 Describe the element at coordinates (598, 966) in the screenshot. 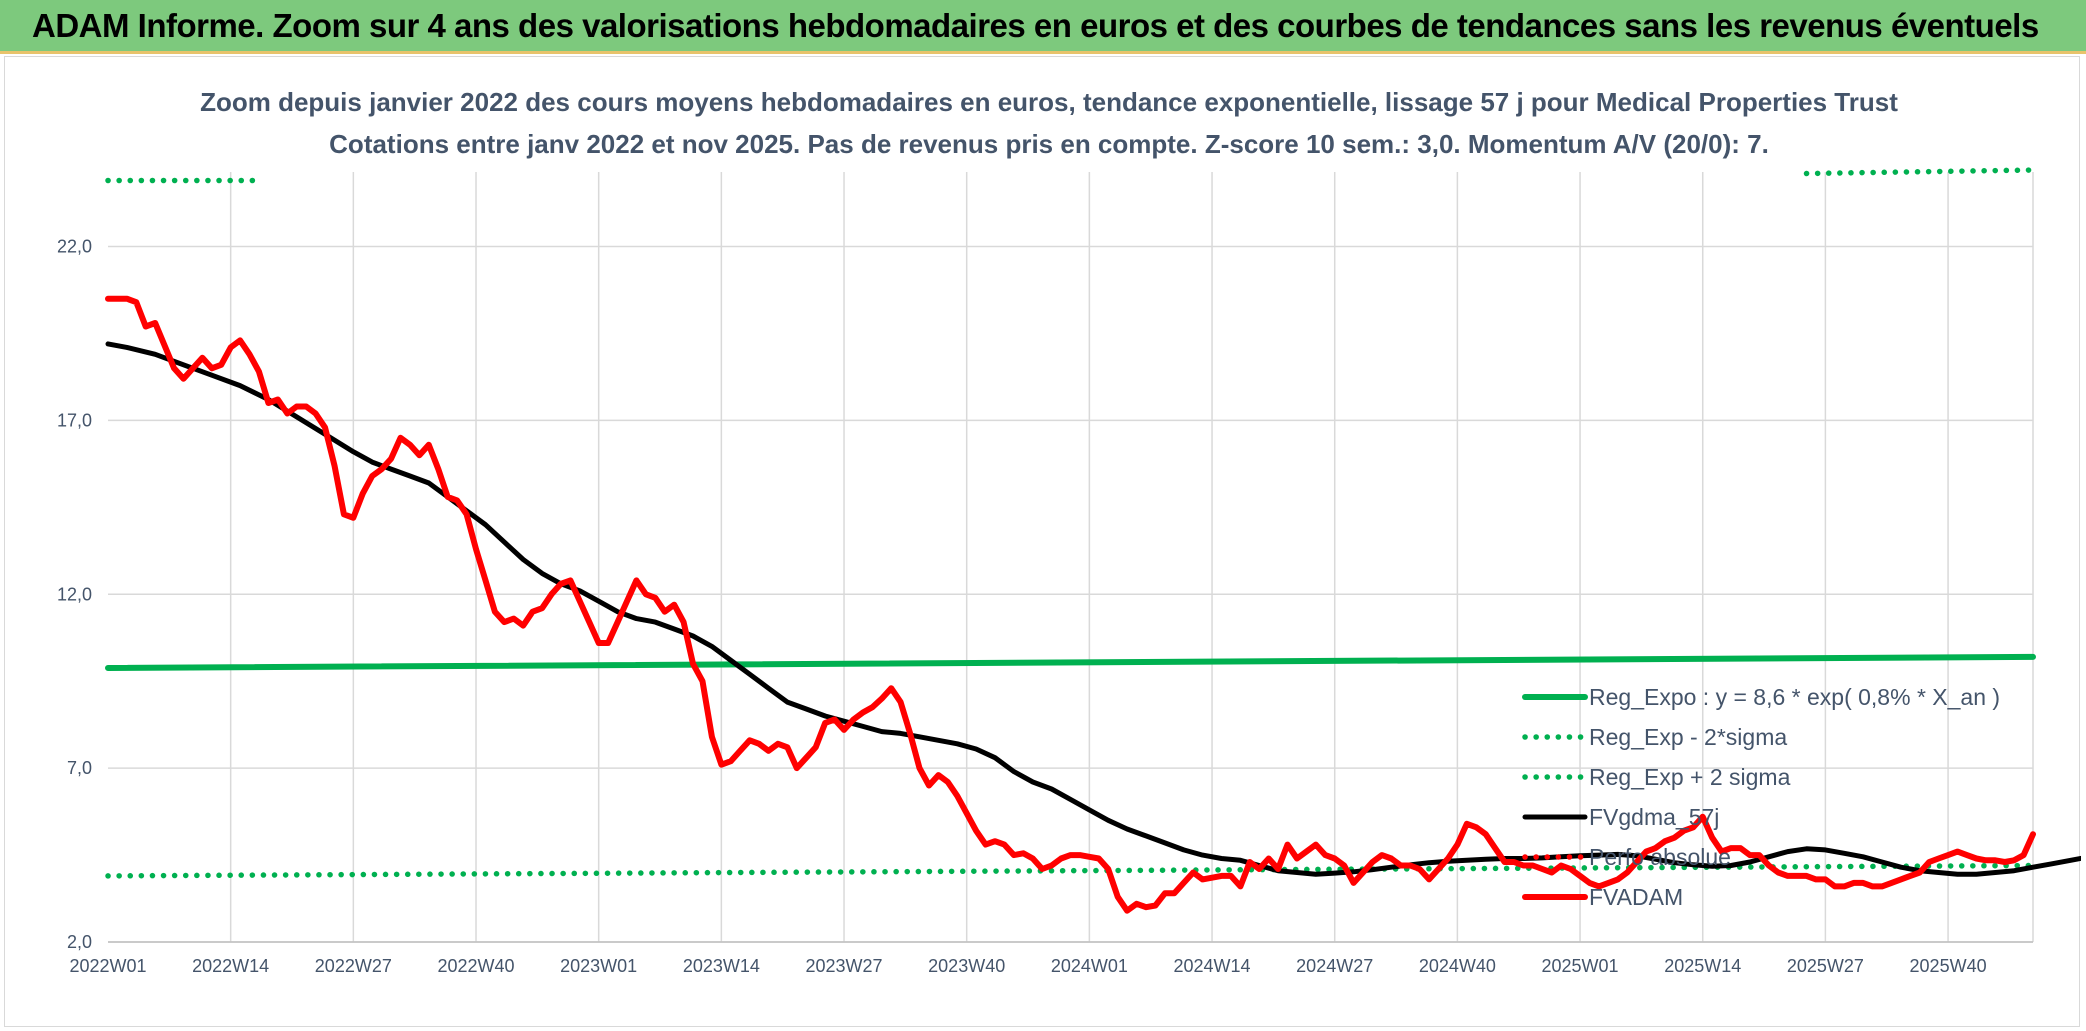

I see `x-tick-label: 2023W01` at that location.